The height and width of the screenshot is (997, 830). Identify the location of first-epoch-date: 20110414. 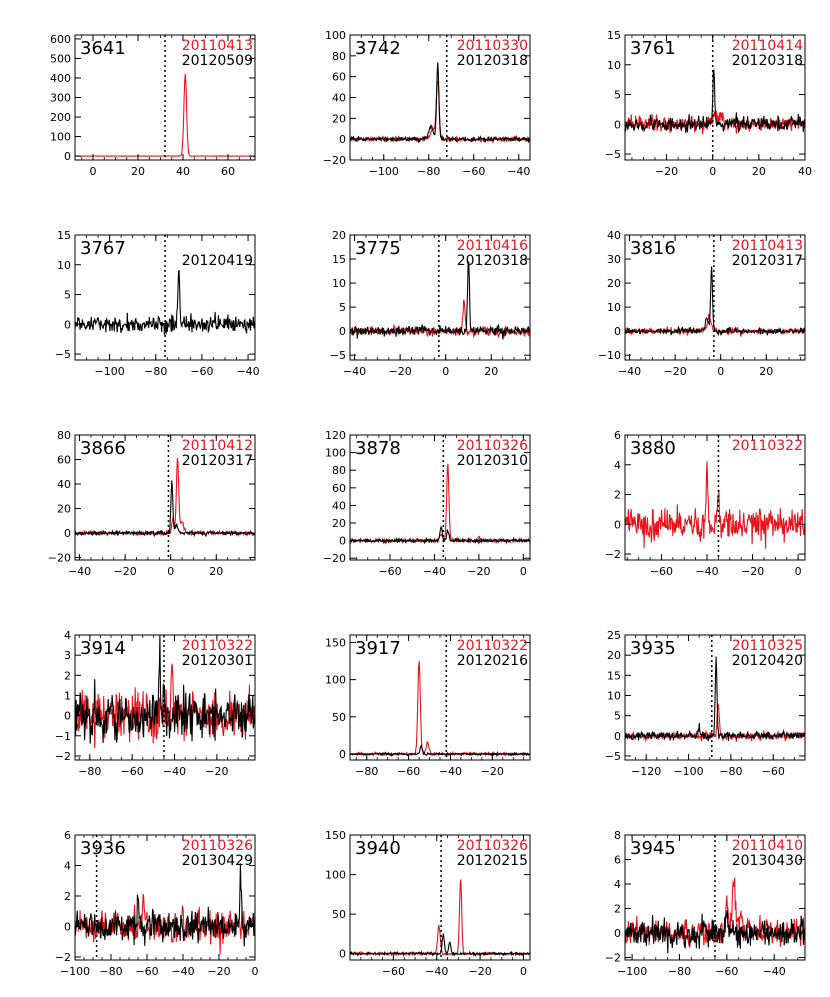
(767, 46).